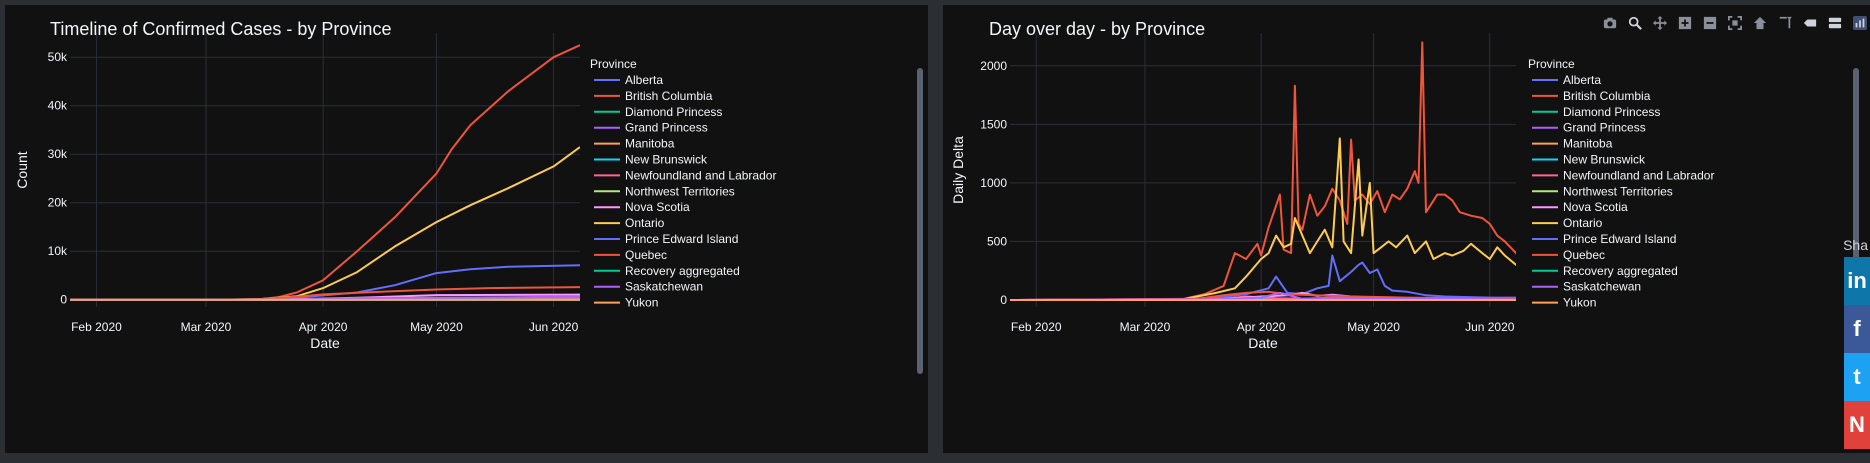 Image resolution: width=1870 pixels, height=463 pixels. What do you see at coordinates (1735, 23) in the screenshot?
I see `autoscale-icon` at bounding box center [1735, 23].